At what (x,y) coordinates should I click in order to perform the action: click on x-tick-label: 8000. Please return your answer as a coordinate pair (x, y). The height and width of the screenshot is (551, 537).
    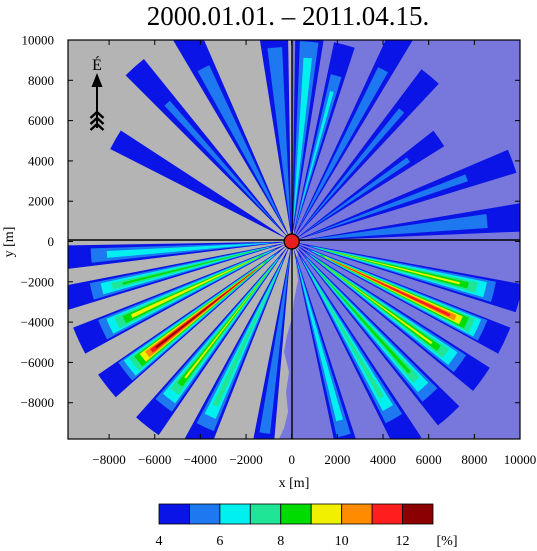
    Looking at the image, I should click on (474, 459).